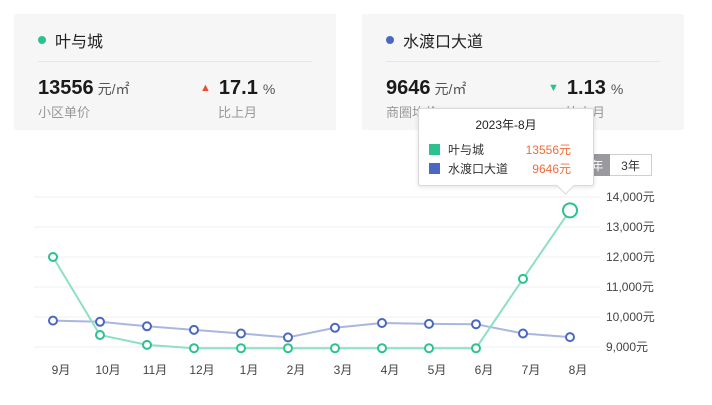 The height and width of the screenshot is (405, 712). I want to click on month-change-value: 17.1, so click(238, 88).